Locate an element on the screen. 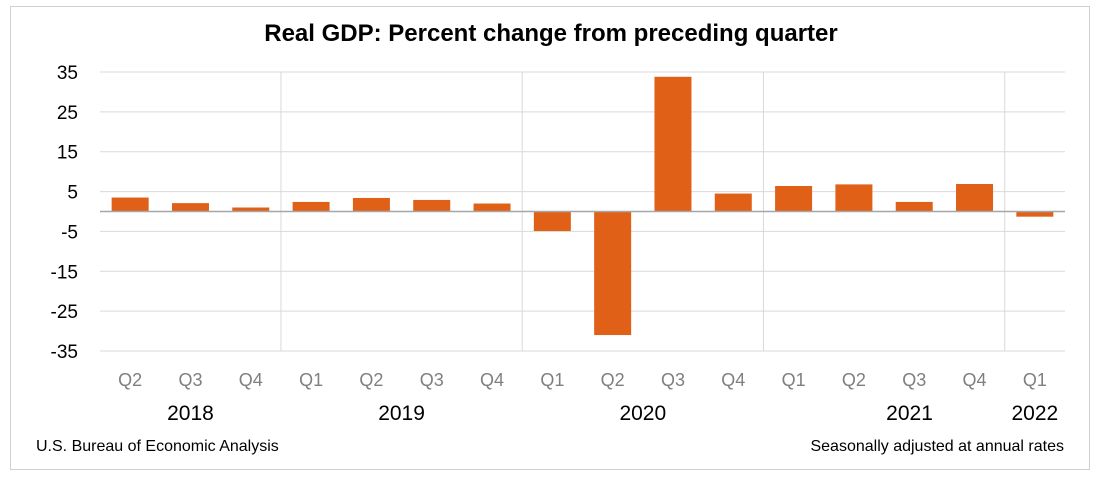  year-ticks: 2018 2019 2020 2021 2022 is located at coordinates (612, 413).